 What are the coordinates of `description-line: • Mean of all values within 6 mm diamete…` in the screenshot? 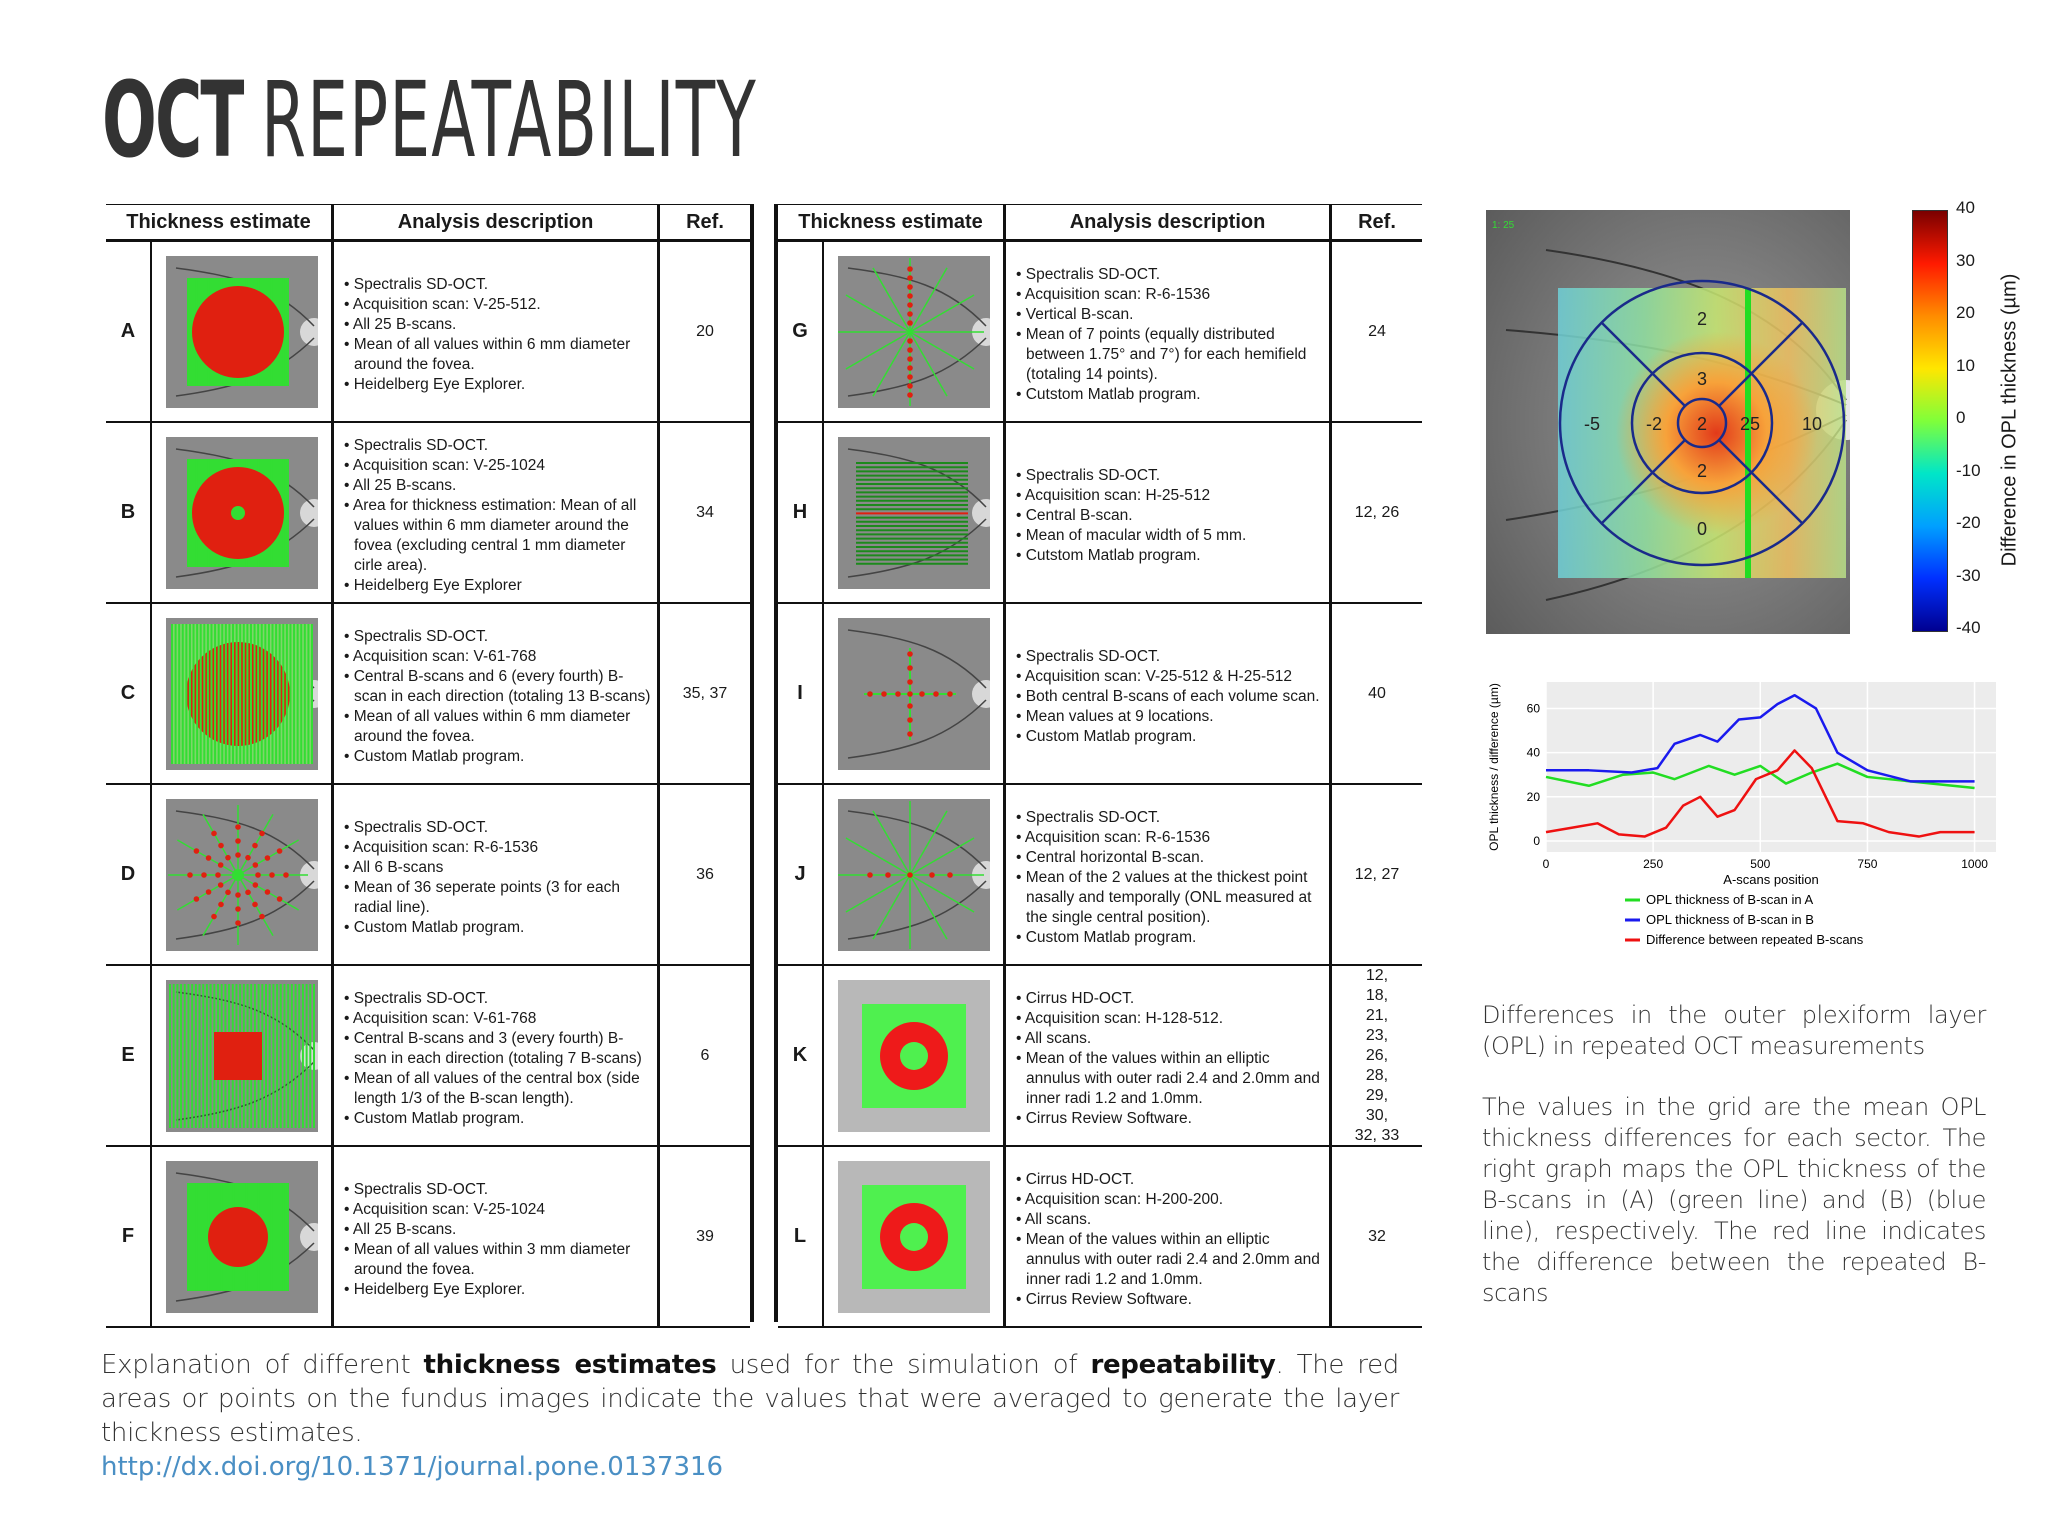 It's located at (487, 726).